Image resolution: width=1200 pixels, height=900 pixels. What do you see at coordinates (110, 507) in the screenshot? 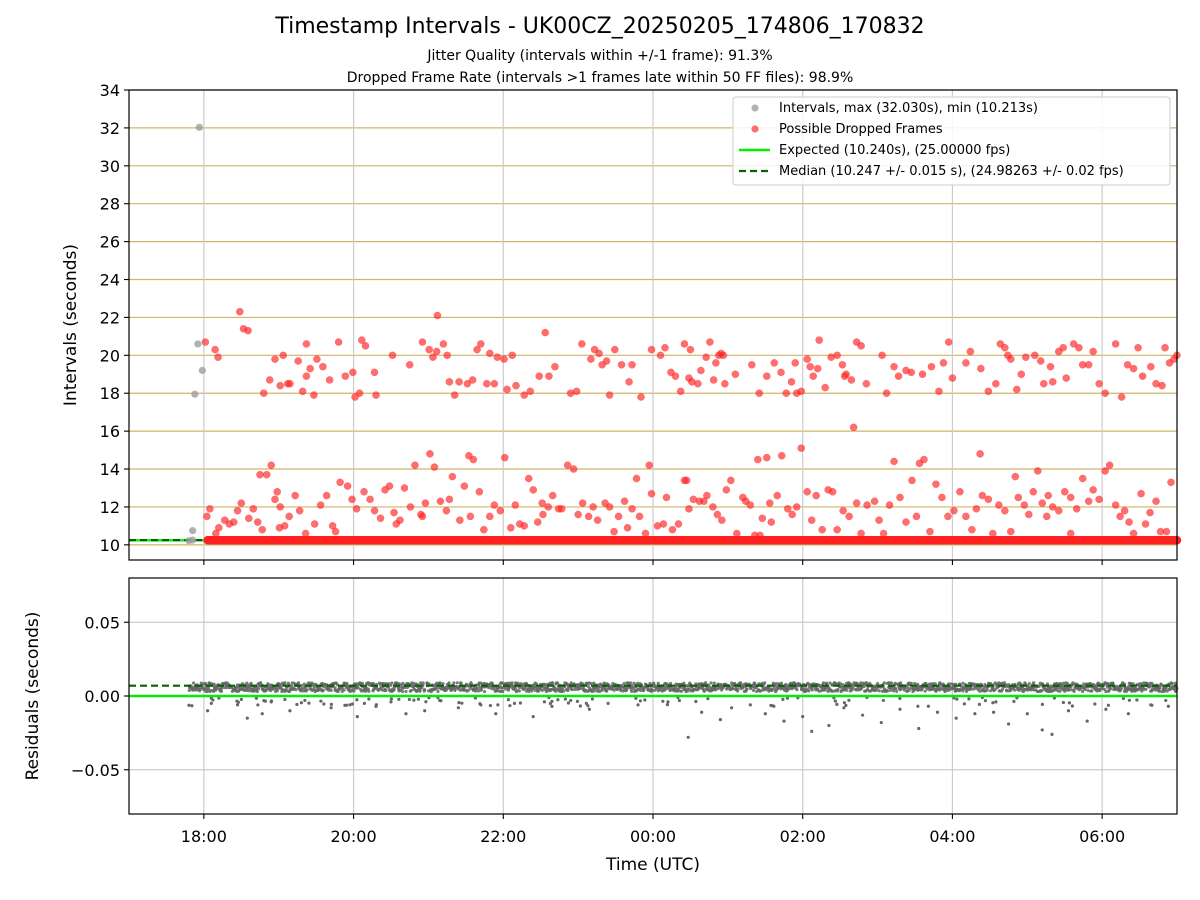
I see `y-tick-label: 12` at bounding box center [110, 507].